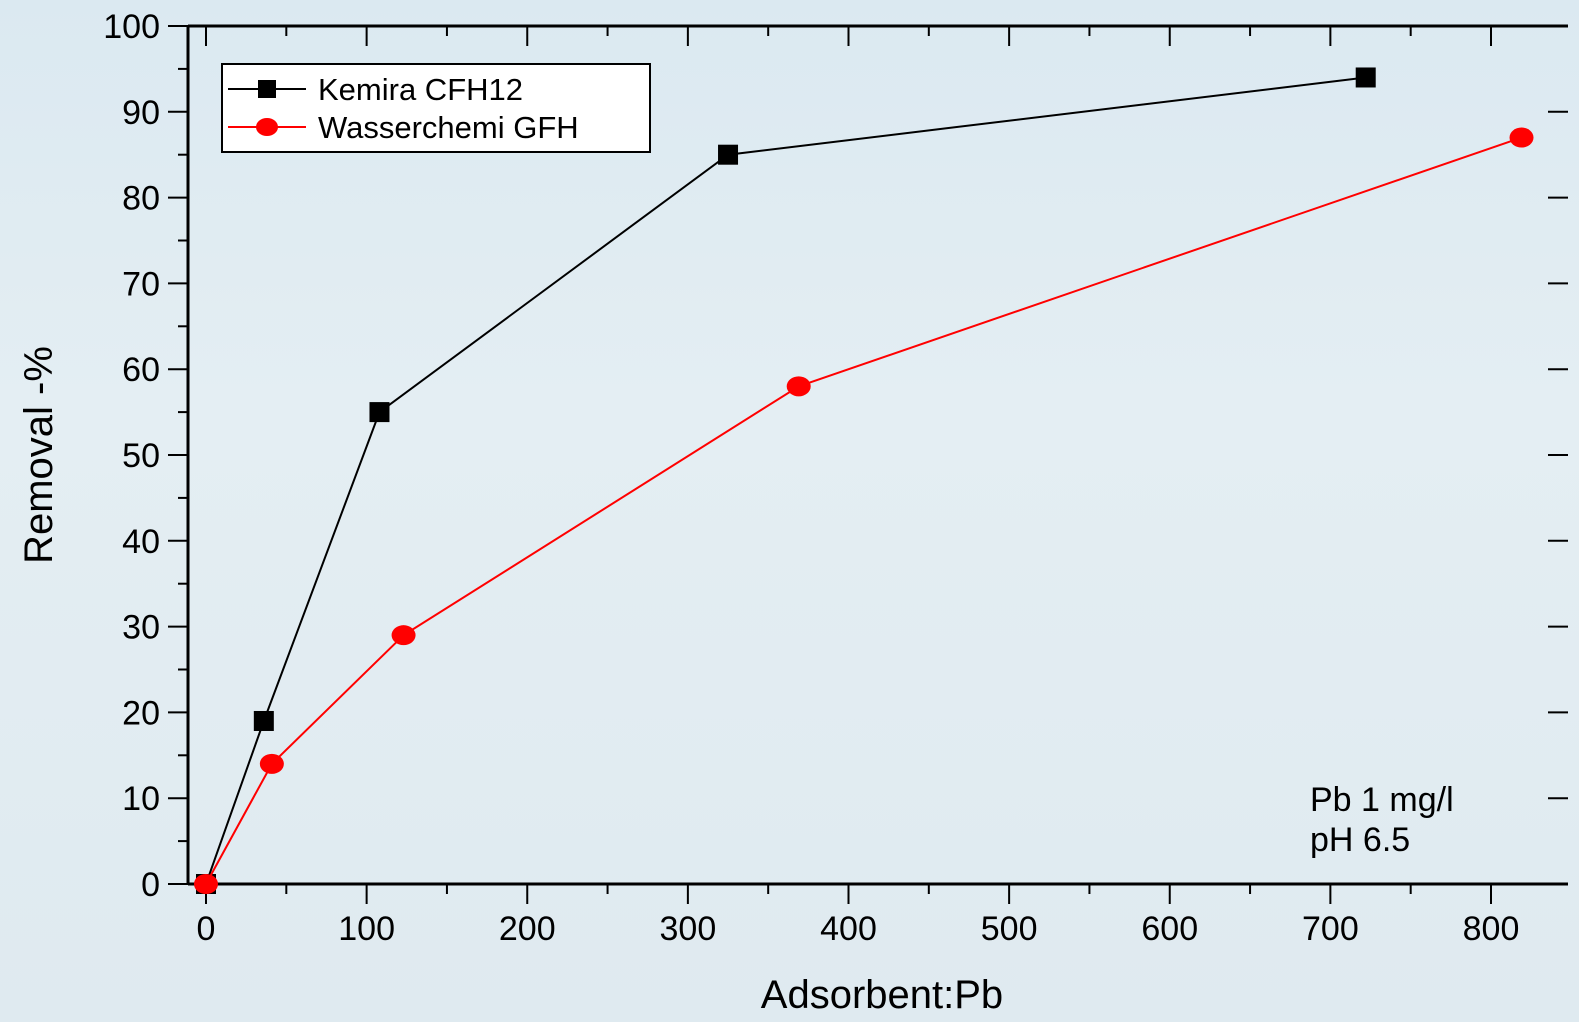 The height and width of the screenshot is (1022, 1579). What do you see at coordinates (1330, 929) in the screenshot?
I see `x-tick-label-700: 700` at bounding box center [1330, 929].